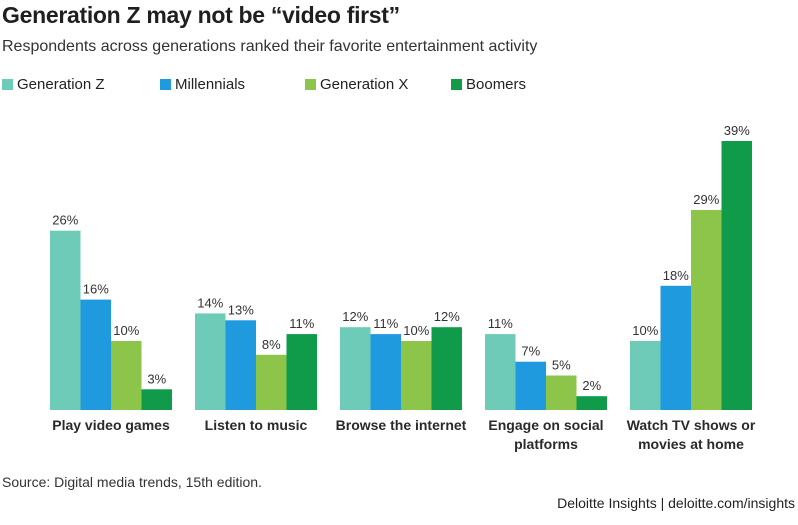  What do you see at coordinates (256, 425) in the screenshot?
I see `category-label: Listen to music` at bounding box center [256, 425].